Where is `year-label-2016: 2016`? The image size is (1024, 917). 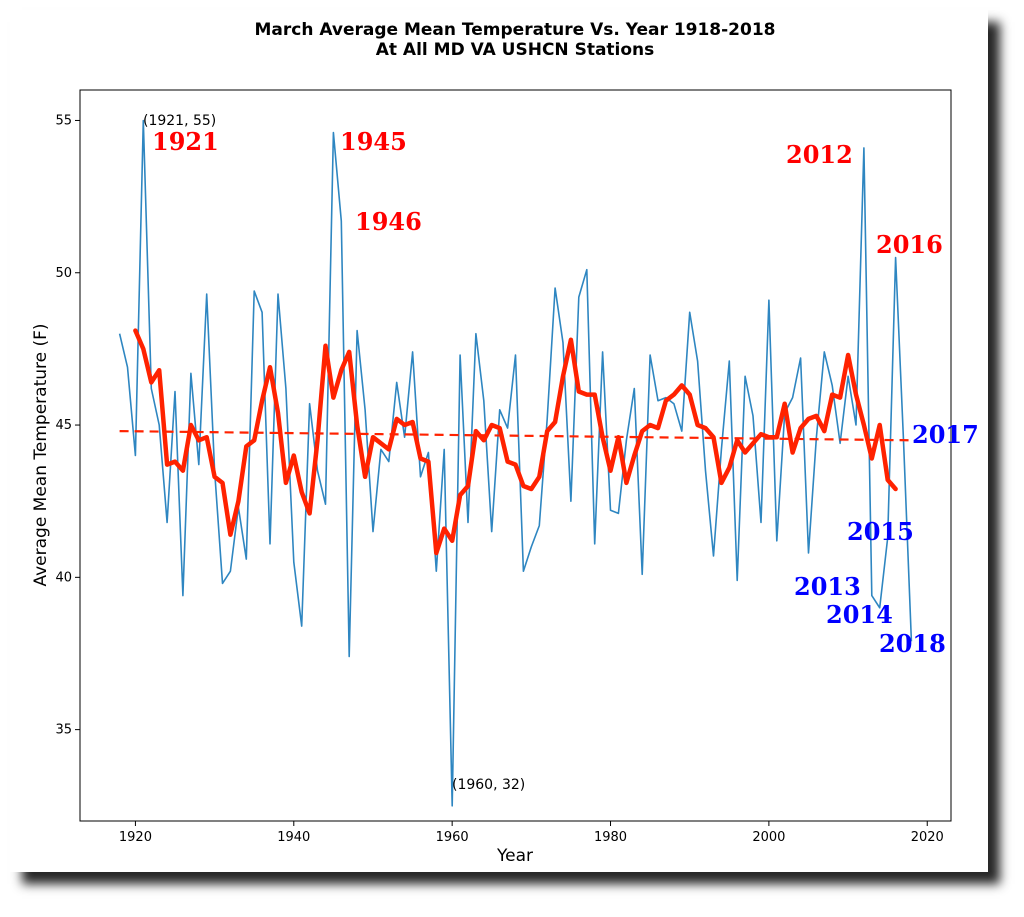
year-label-2016: 2016 is located at coordinates (909, 244).